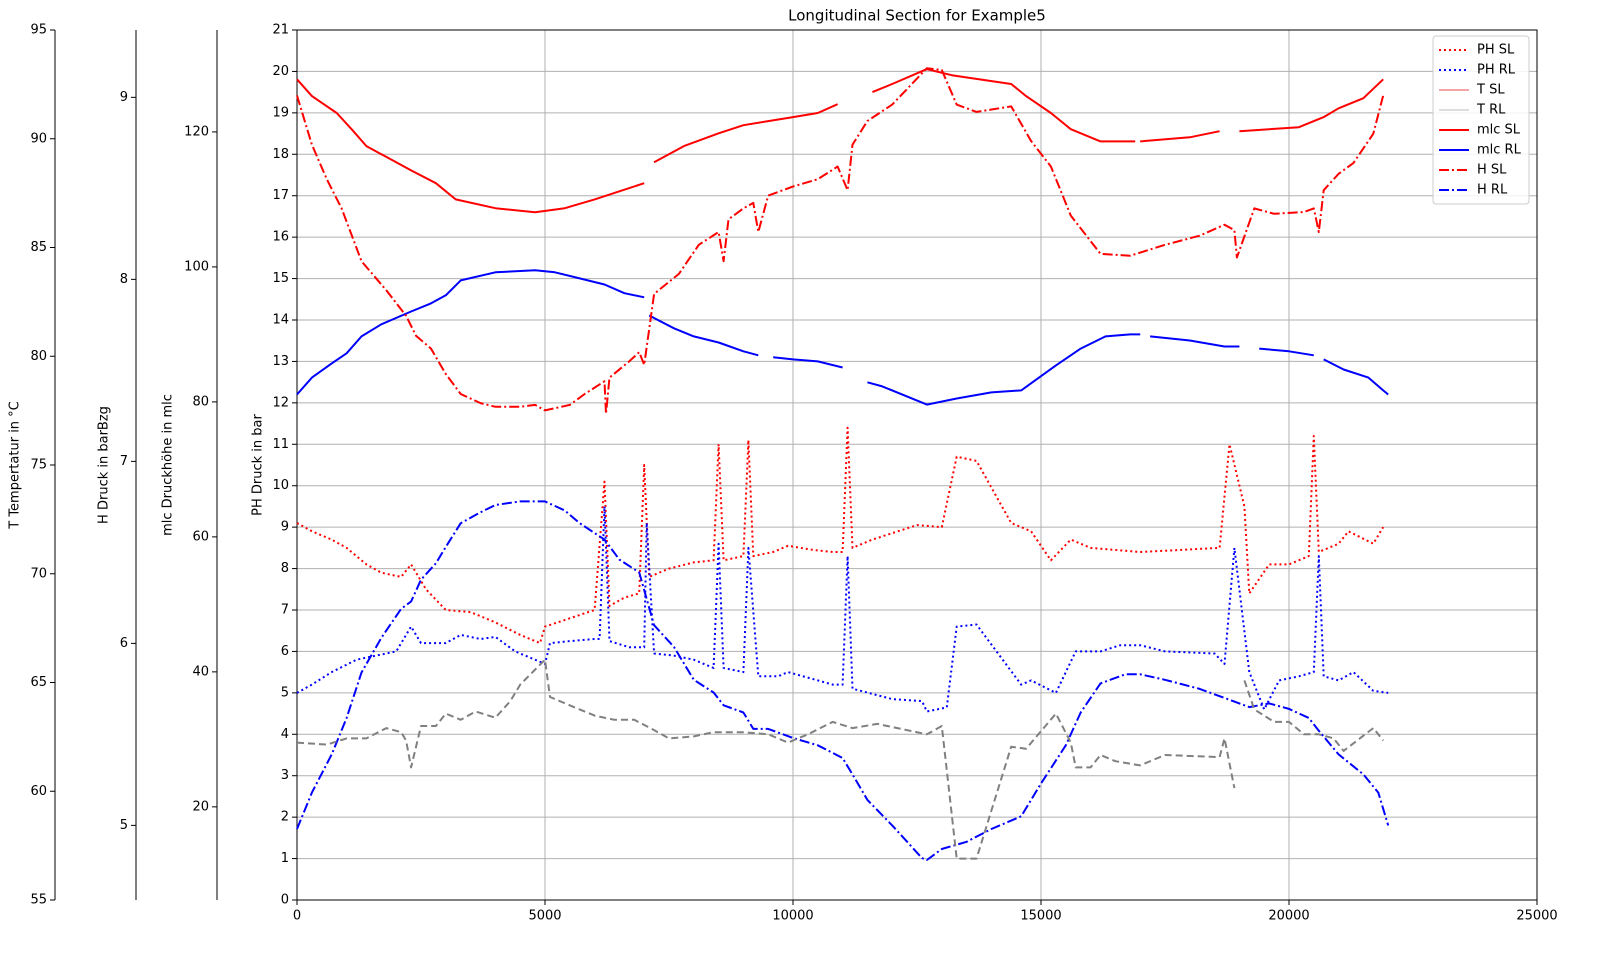 The height and width of the screenshot is (964, 1621). What do you see at coordinates (280, 195) in the screenshot?
I see `y-tick-label: 17` at bounding box center [280, 195].